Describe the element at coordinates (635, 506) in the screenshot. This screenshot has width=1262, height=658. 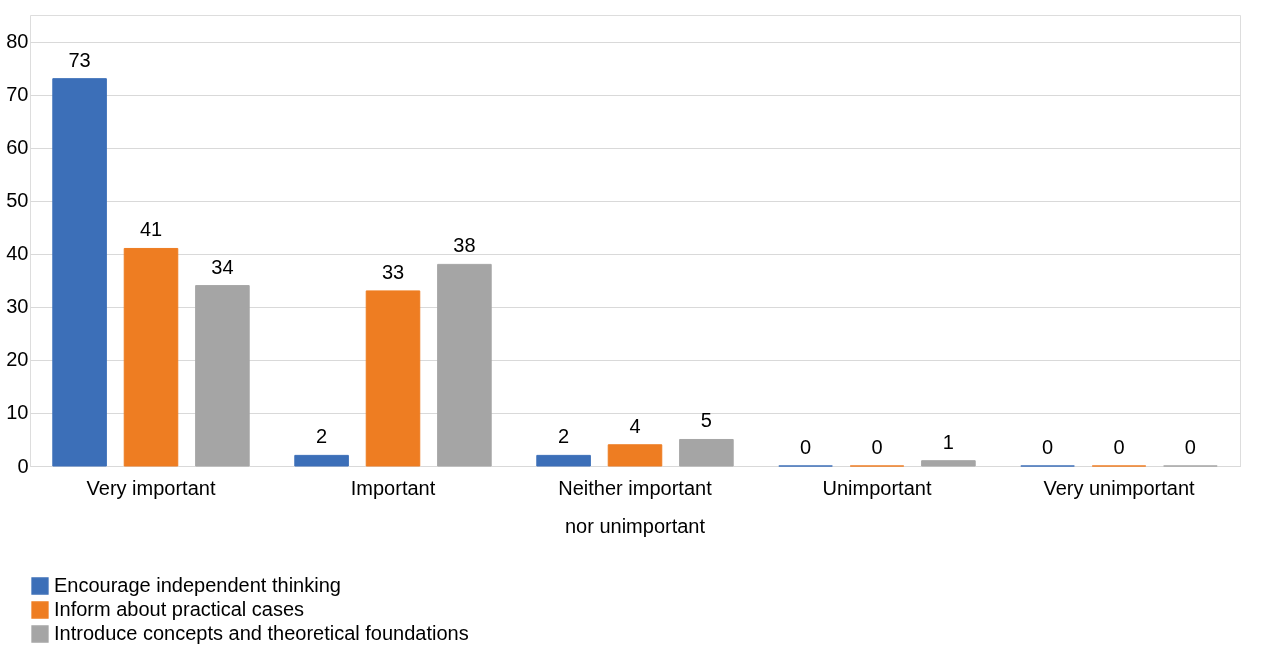
I see `x-tick-label: Neither important nor unimportant` at that location.